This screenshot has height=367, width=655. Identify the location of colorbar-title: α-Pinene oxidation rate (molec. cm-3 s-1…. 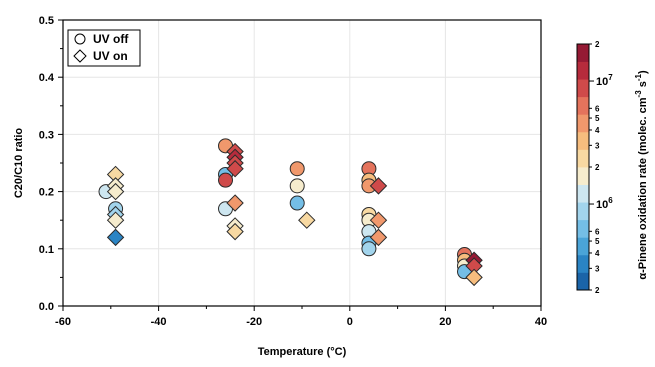
(641, 175).